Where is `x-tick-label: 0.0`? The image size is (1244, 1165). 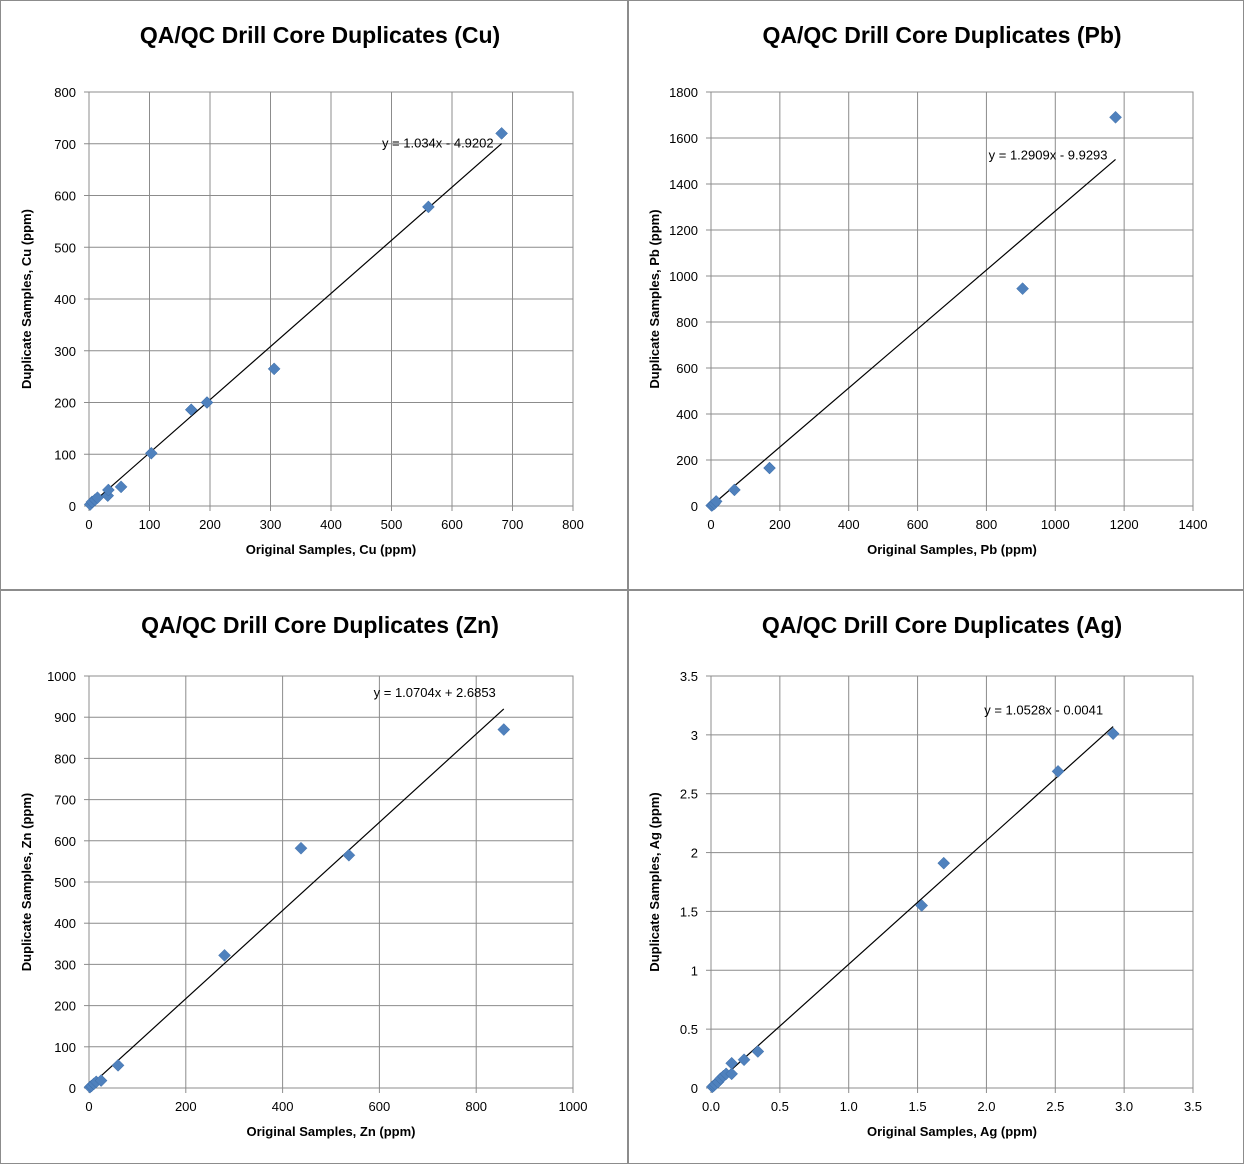
x-tick-label: 0.0 is located at coordinates (711, 1106).